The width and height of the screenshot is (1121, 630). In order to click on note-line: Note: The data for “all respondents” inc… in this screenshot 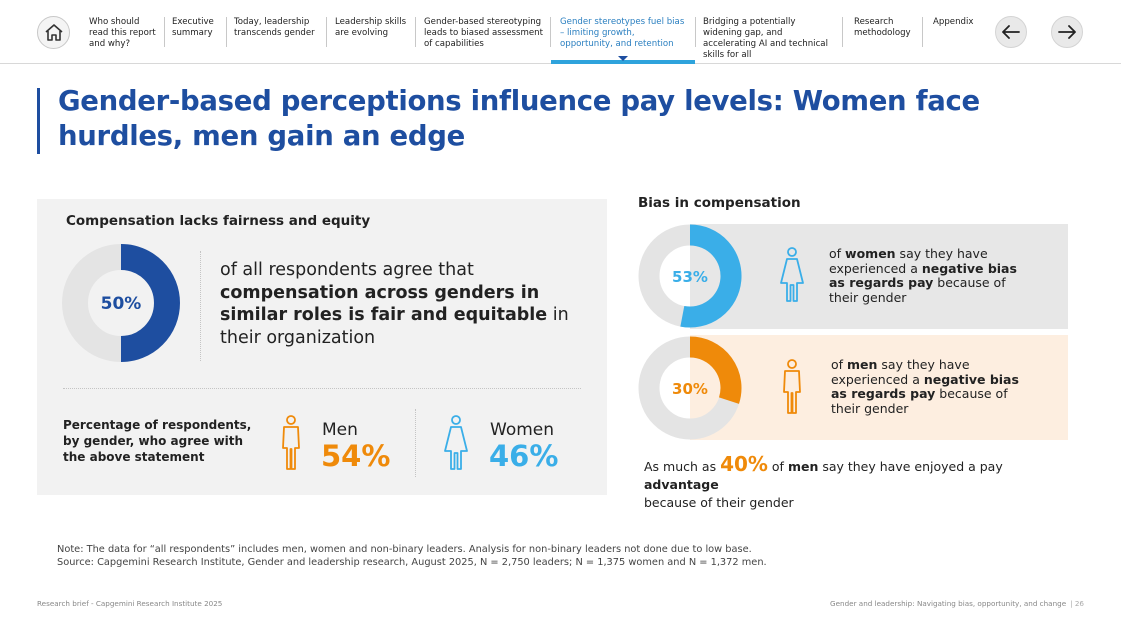, I will do `click(404, 549)`.